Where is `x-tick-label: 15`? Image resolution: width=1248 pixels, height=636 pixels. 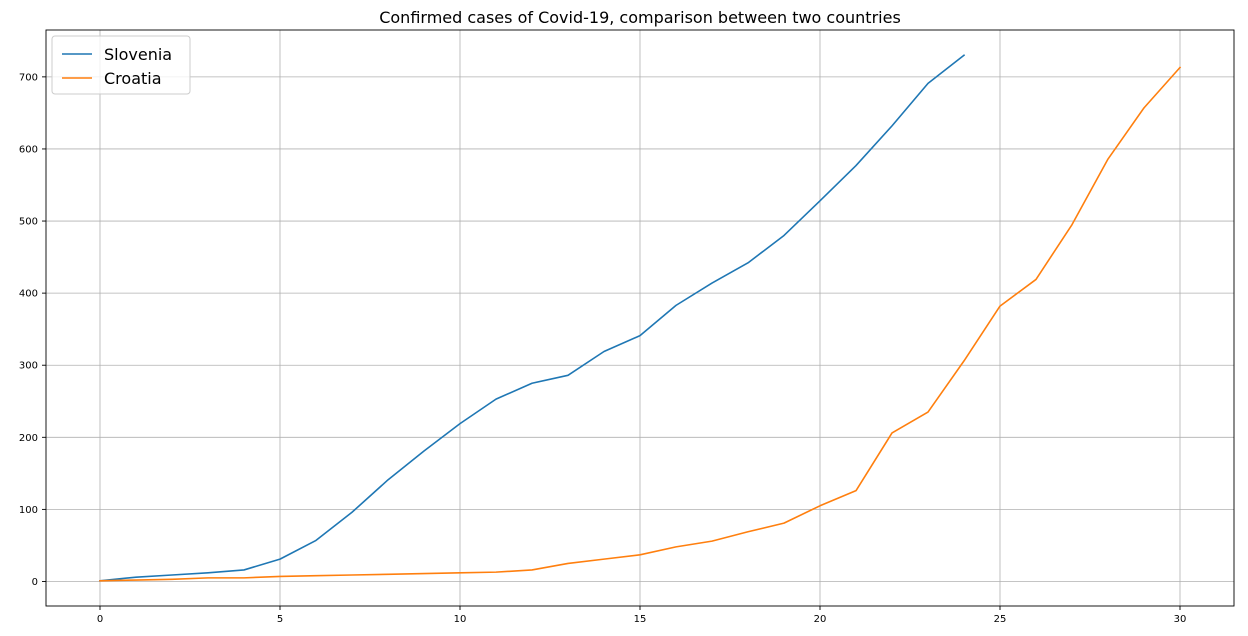 x-tick-label: 15 is located at coordinates (640, 619).